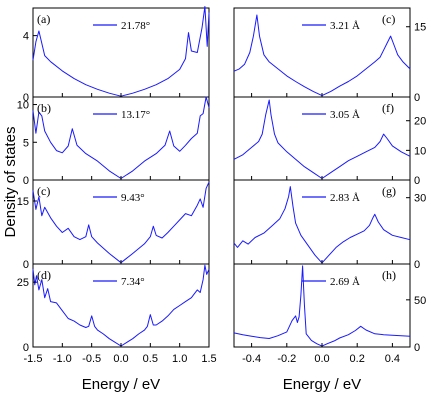  Describe the element at coordinates (120, 359) in the screenshot. I see `left-x-tick-label: 0.0` at that location.